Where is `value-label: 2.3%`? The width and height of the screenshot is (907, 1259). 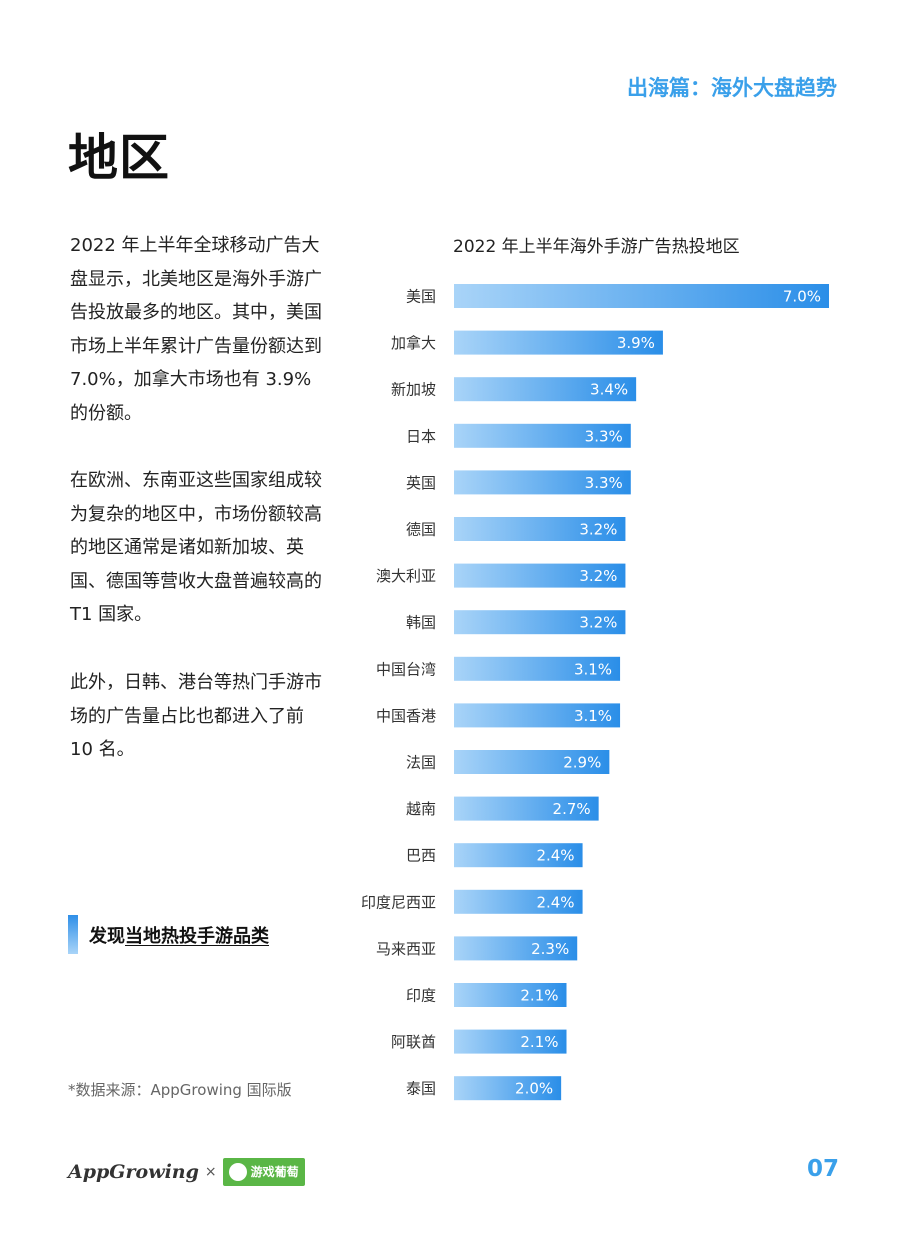 value-label: 2.3% is located at coordinates (550, 949).